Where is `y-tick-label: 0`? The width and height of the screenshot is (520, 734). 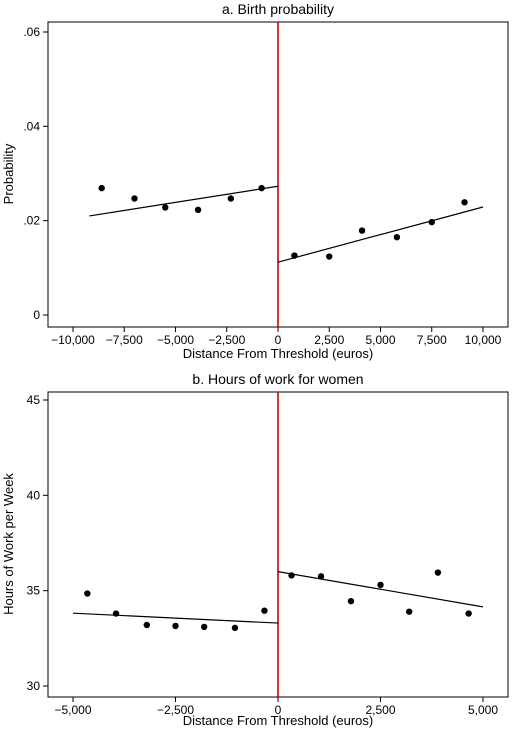
y-tick-label: 0 is located at coordinates (36, 315).